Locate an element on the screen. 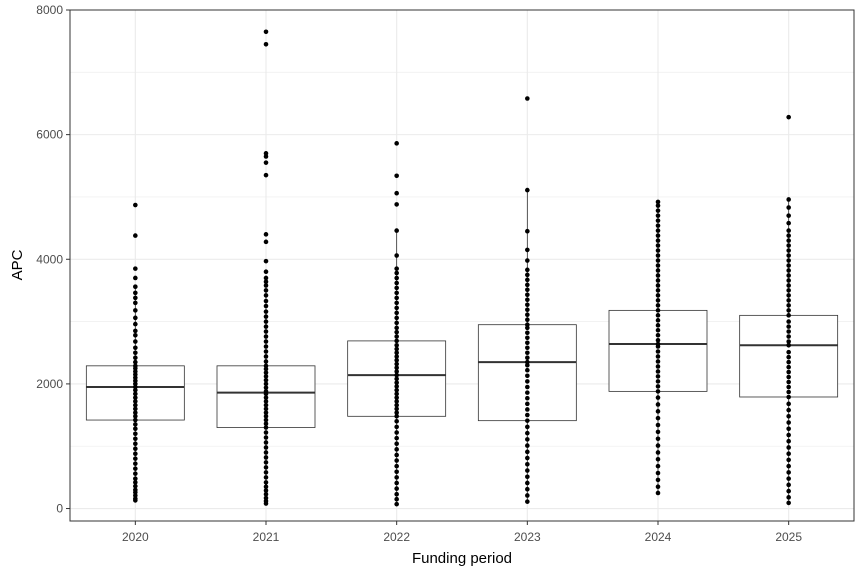 The image size is (864, 576). x-tick-label: 2024 is located at coordinates (658, 537).